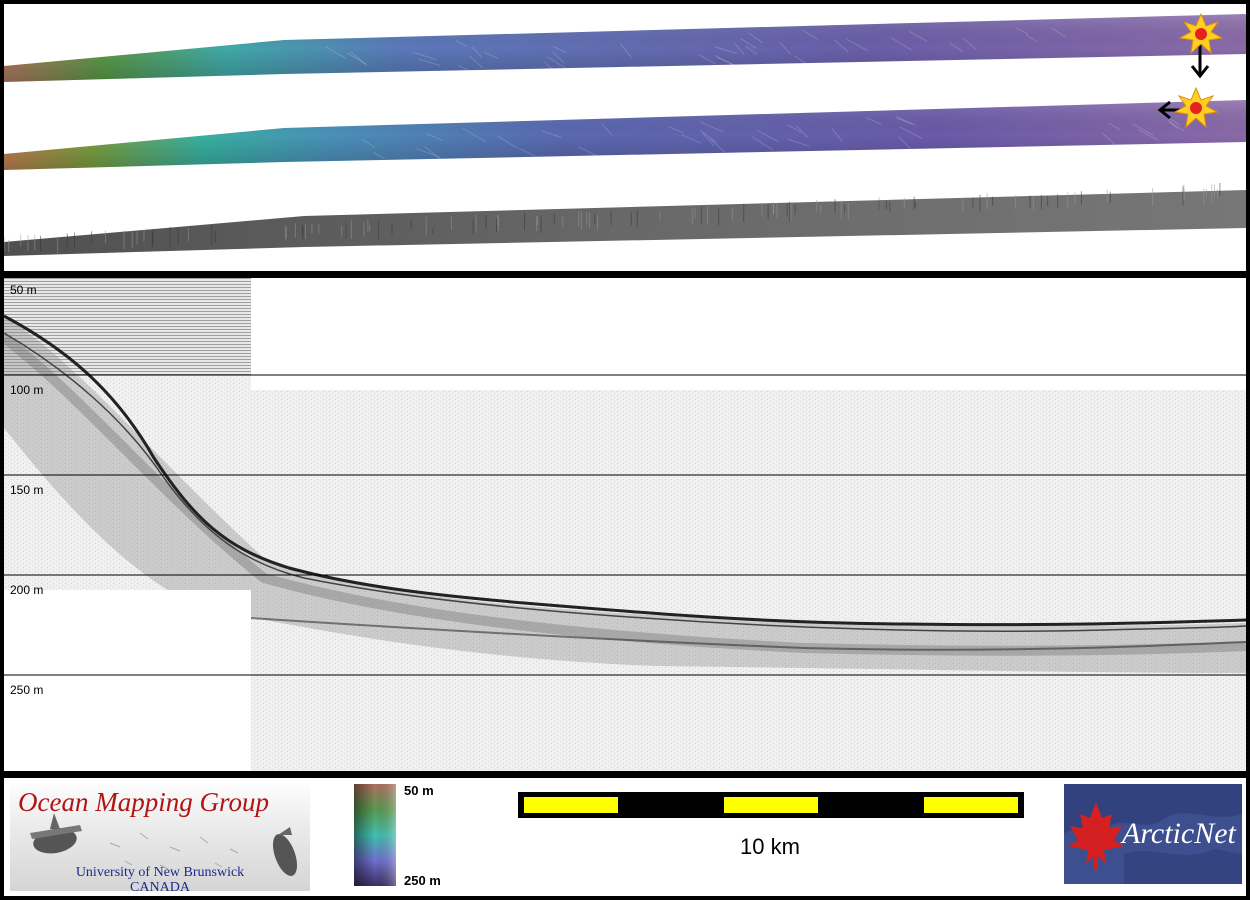  What do you see at coordinates (27, 590) in the screenshot?
I see `depth-tick-label: 200 m` at bounding box center [27, 590].